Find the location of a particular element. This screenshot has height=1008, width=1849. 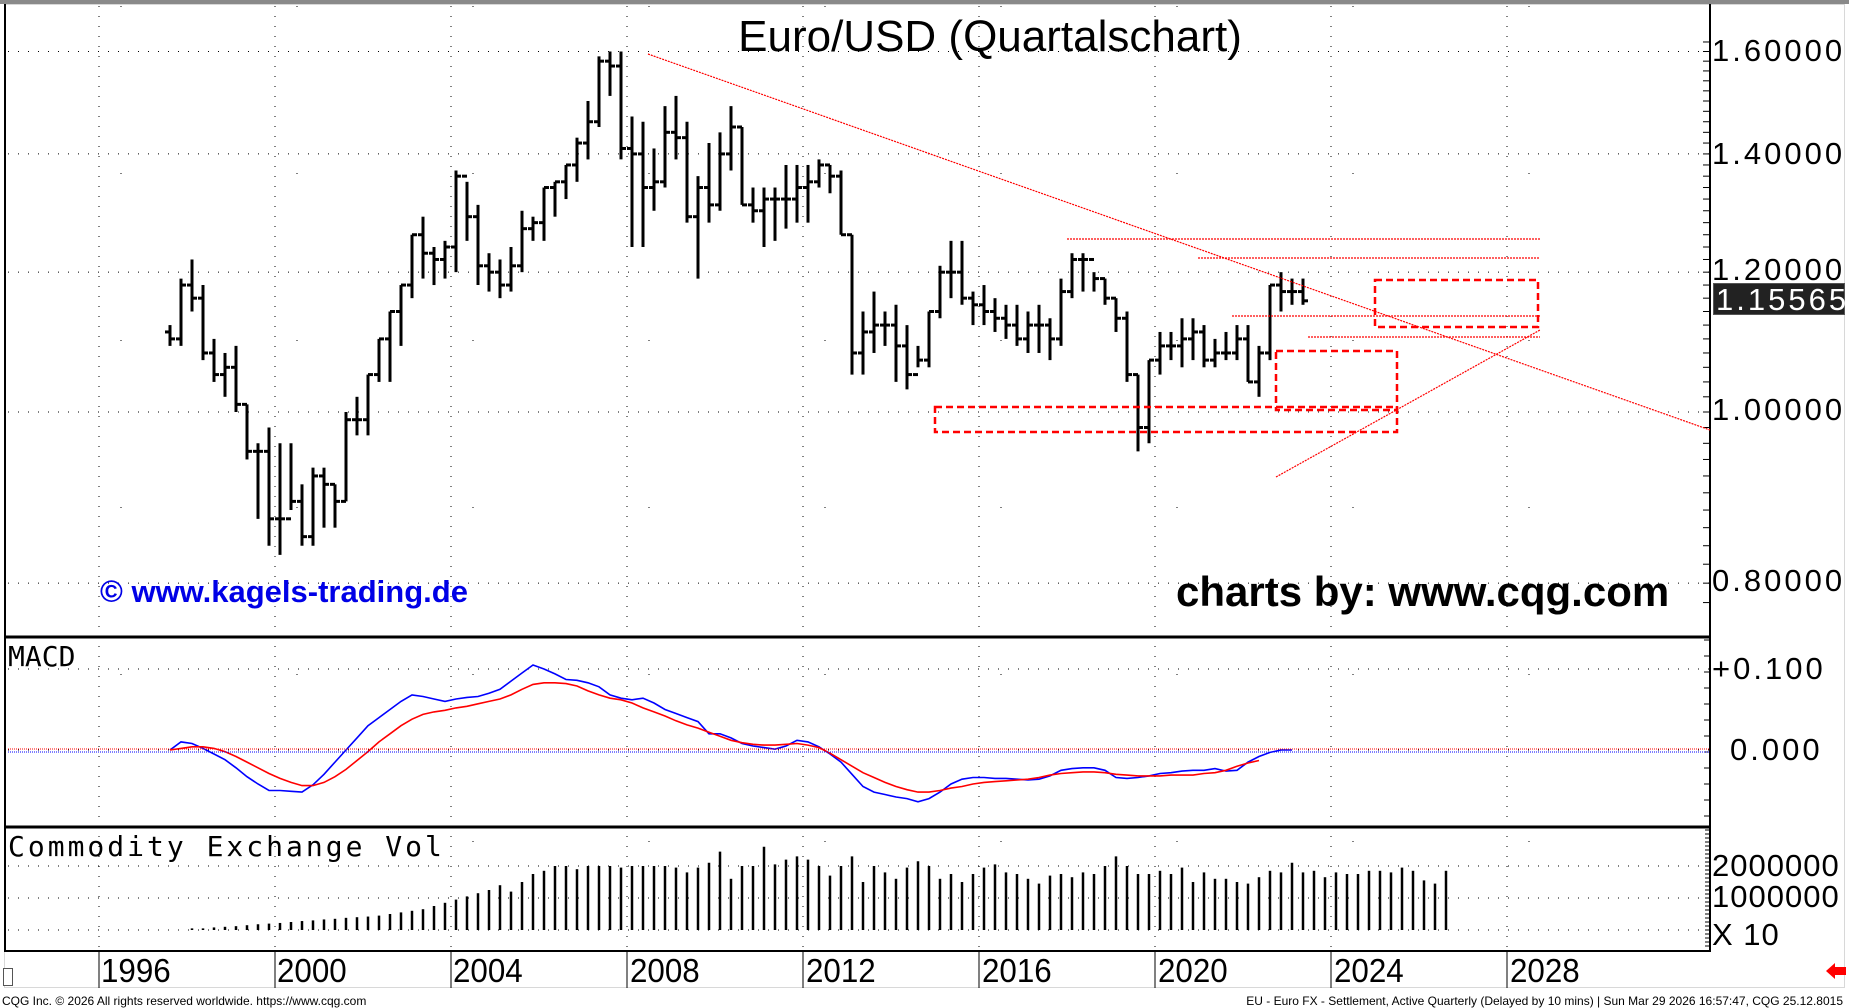

watermark-kagels: © www.kagels-trading.de is located at coordinates (284, 591).